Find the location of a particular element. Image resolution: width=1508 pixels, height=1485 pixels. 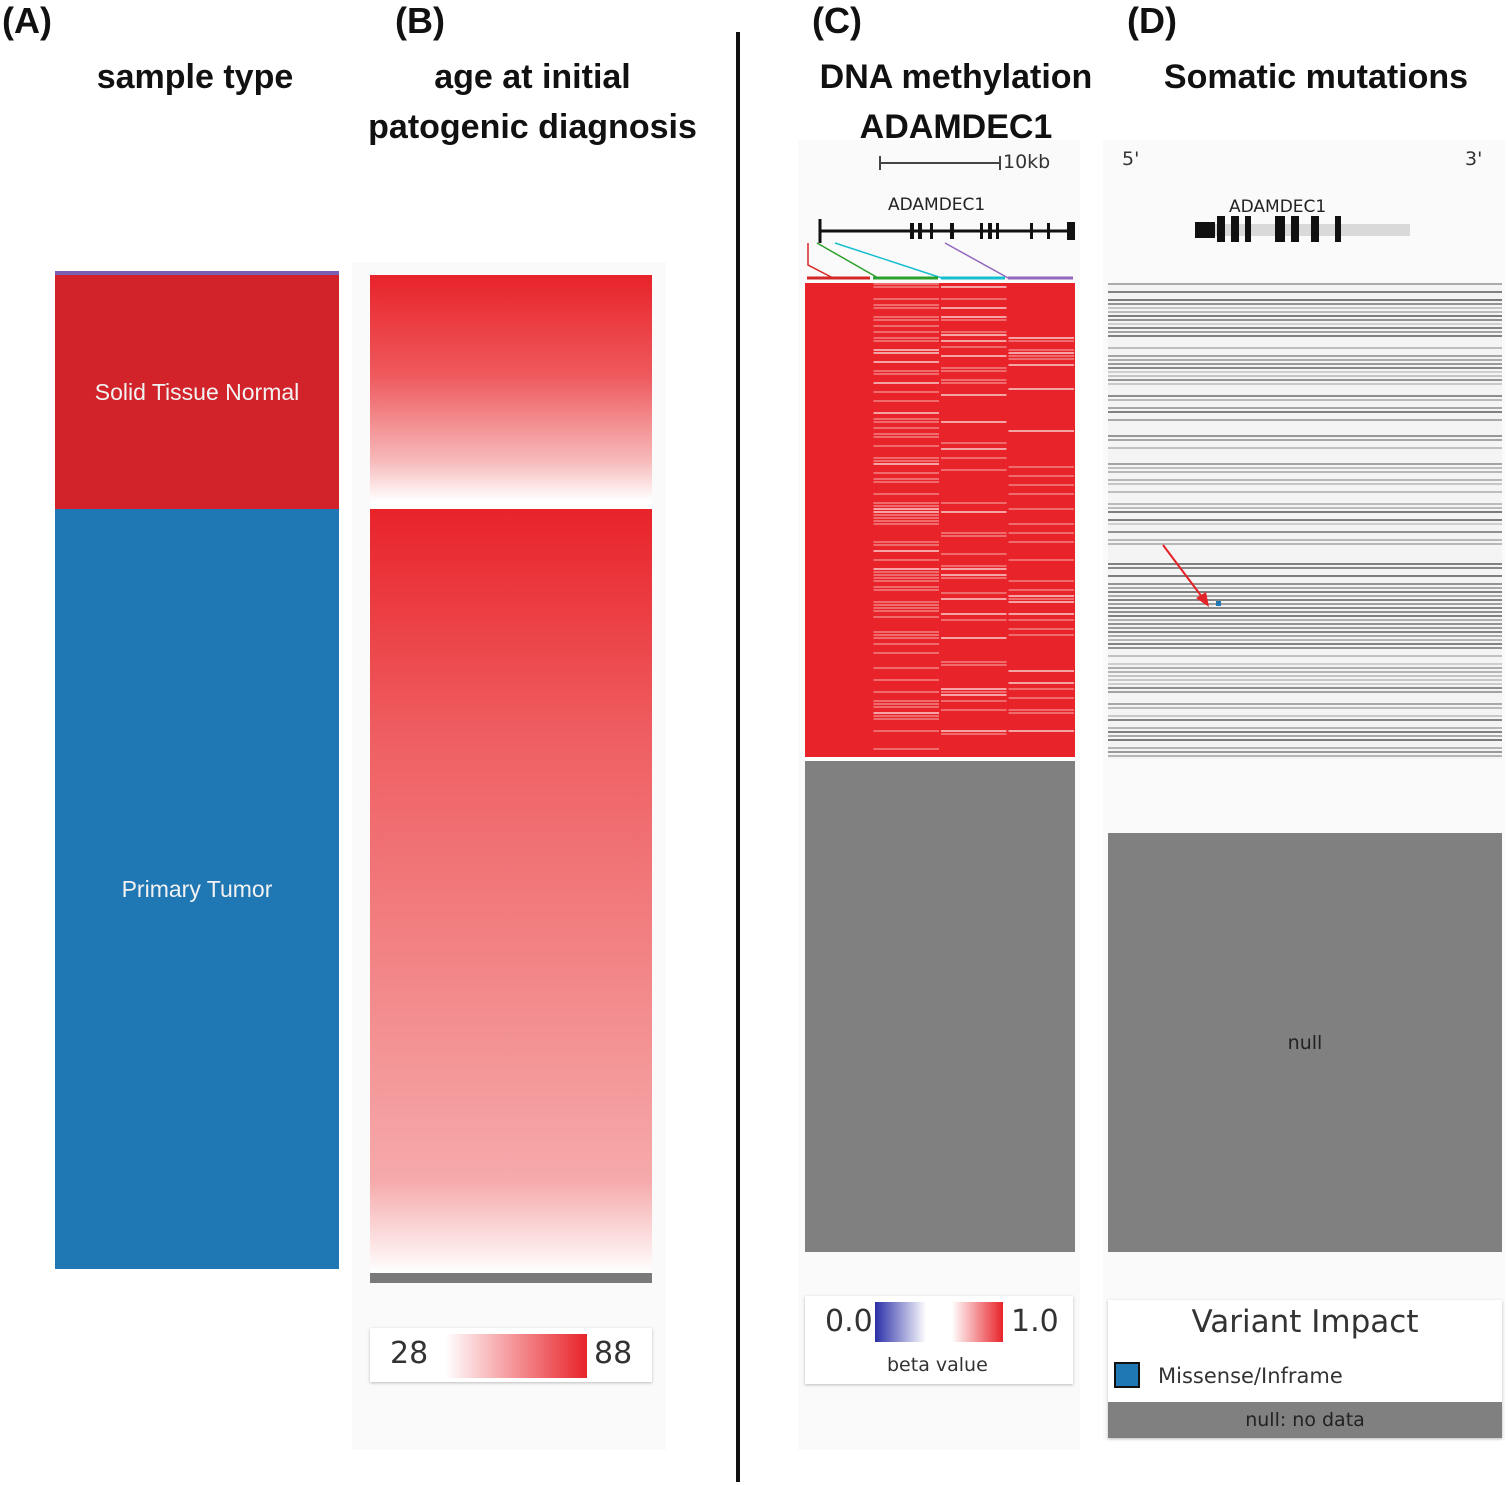

methyl-legend-gradient is located at coordinates (939, 1322).